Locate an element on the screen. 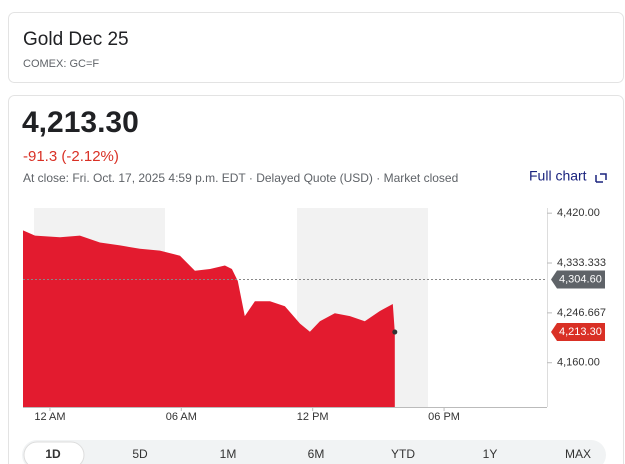 This screenshot has width=625, height=464. last-price-label: 4,213.30 is located at coordinates (580, 332).